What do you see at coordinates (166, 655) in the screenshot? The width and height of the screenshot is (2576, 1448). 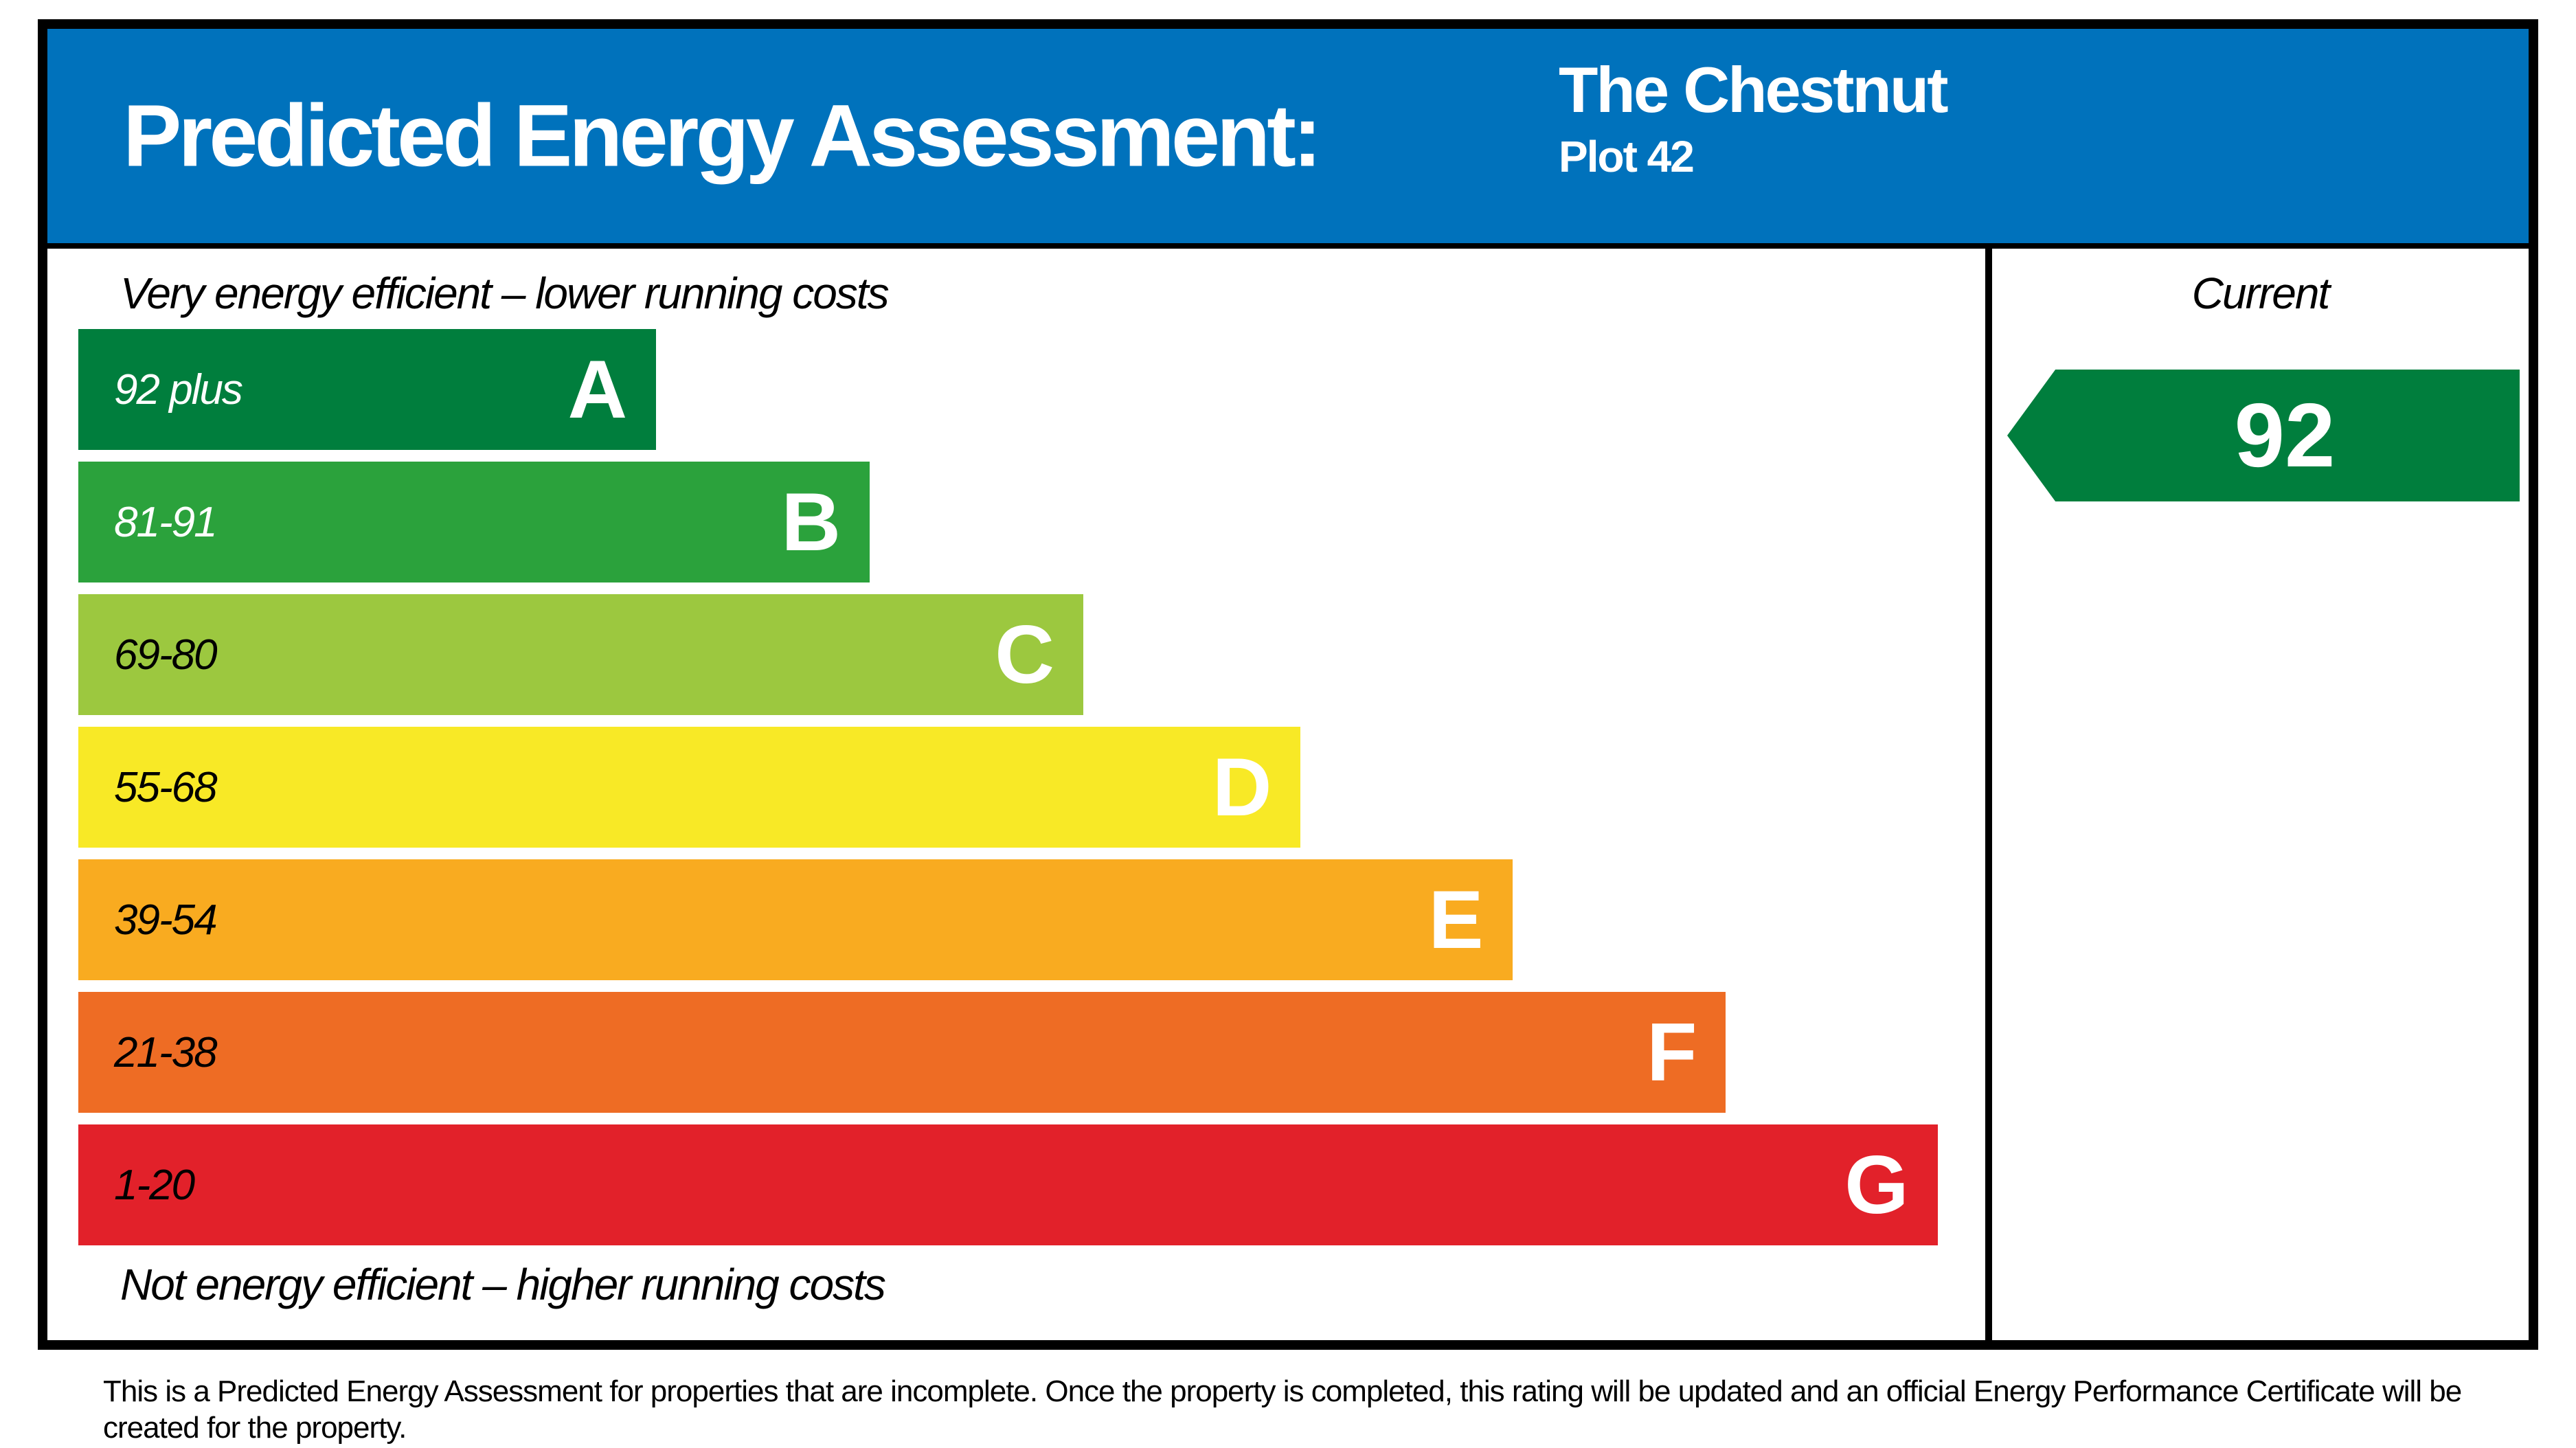 I see `band-range-label: 69-80` at bounding box center [166, 655].